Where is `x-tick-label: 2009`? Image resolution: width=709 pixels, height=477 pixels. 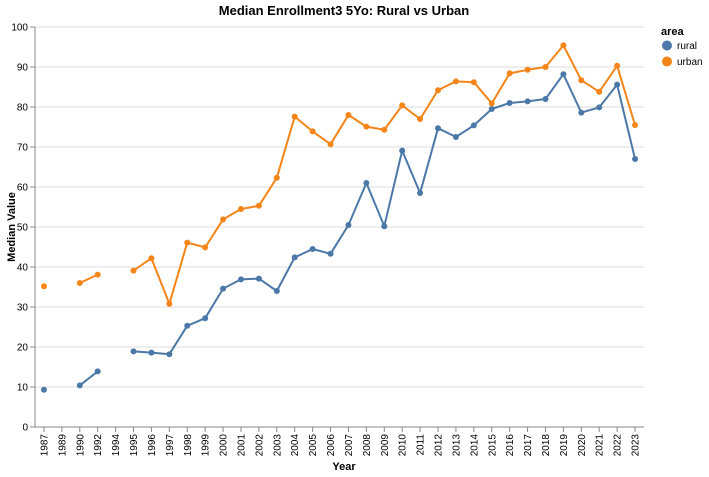 x-tick-label: 2009 is located at coordinates (385, 445).